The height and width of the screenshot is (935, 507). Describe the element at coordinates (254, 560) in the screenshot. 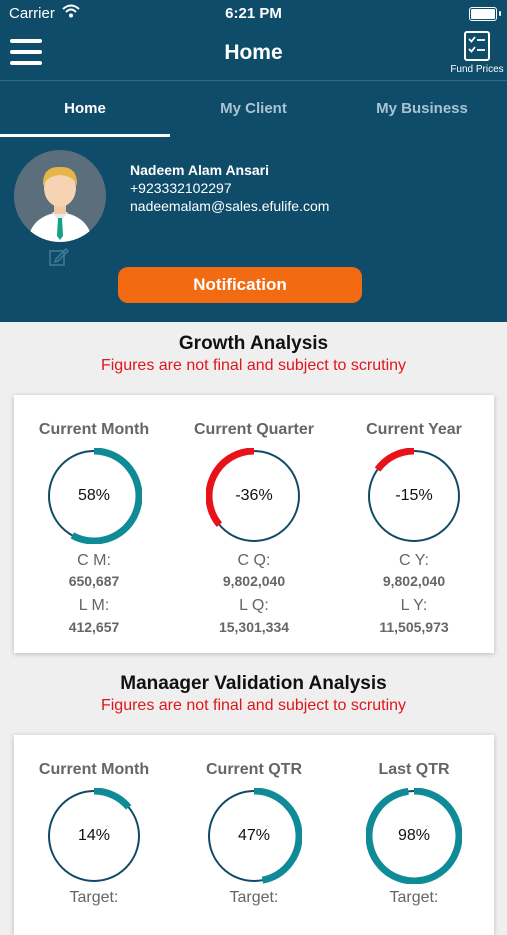

I see `value-label: C Q:` at that location.